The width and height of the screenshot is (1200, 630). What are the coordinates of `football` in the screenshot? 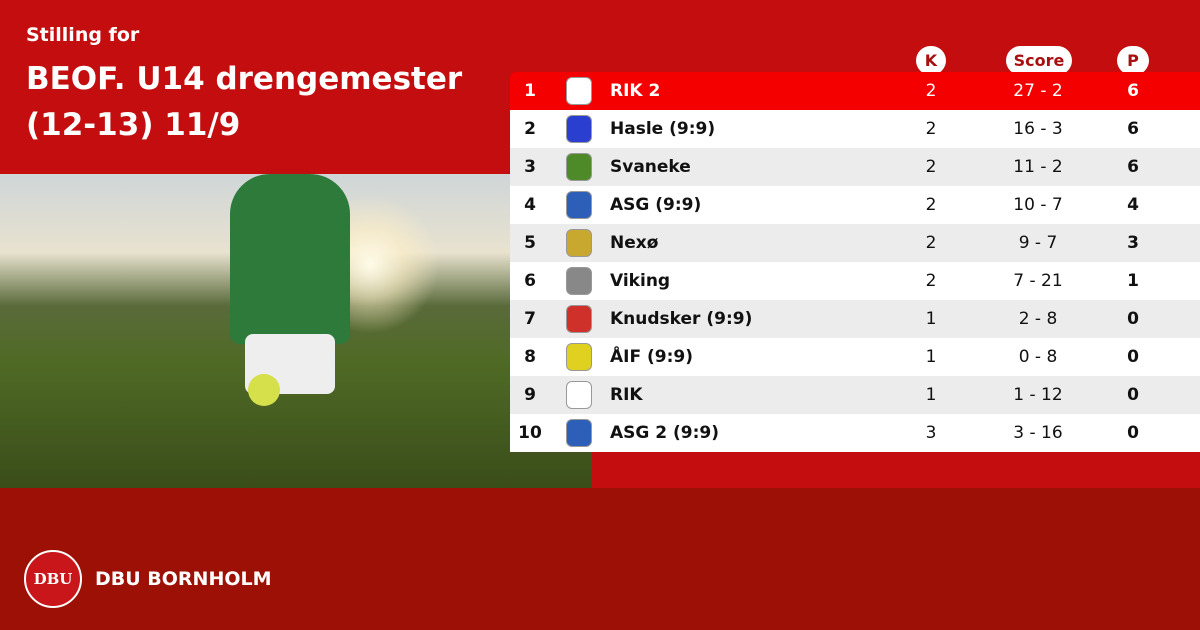 It's located at (264, 390).